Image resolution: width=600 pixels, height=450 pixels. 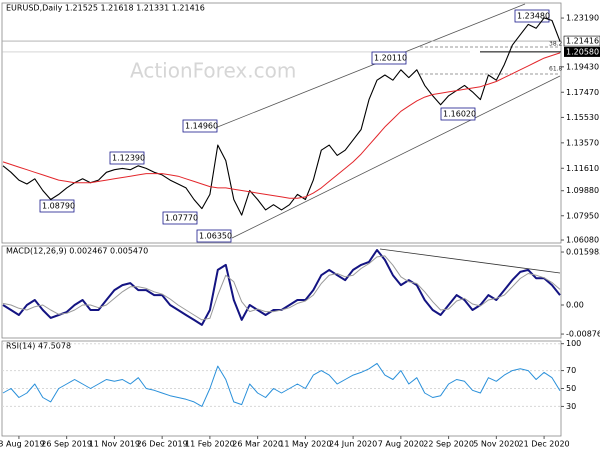 I want to click on price-box, so click(x=581, y=41).